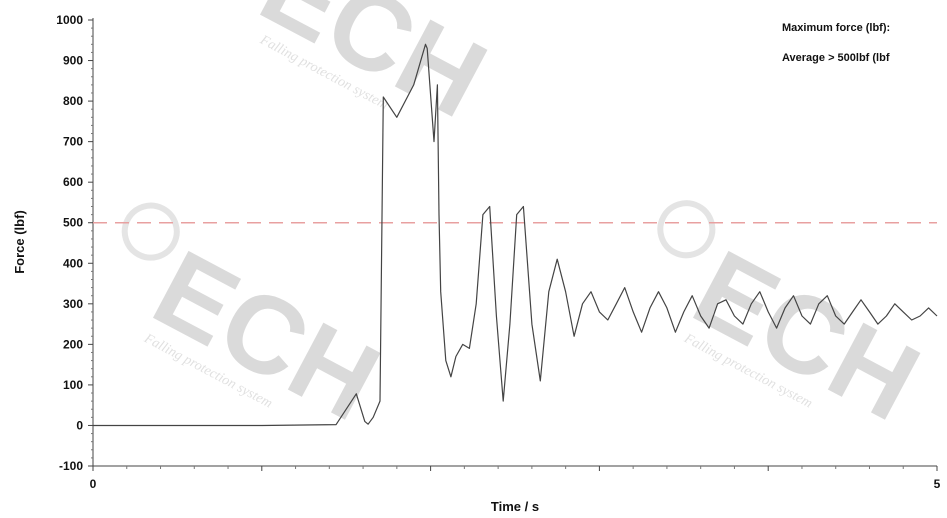 Image resolution: width=947 pixels, height=518 pixels. I want to click on y-tick-label: 500, so click(73, 223).